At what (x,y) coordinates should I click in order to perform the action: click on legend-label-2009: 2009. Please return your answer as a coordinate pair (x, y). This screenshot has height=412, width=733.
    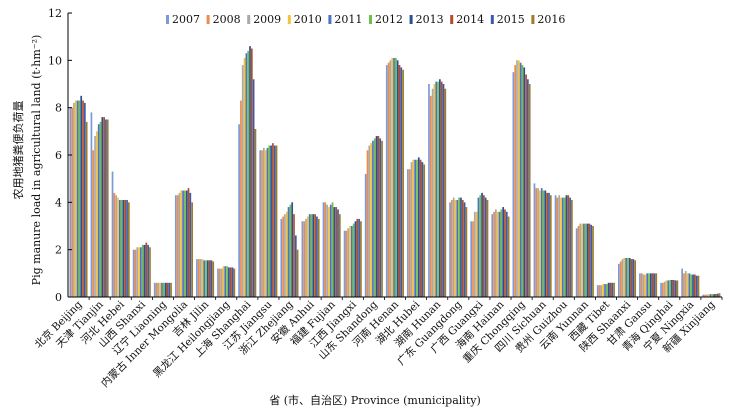
    Looking at the image, I should click on (267, 19).